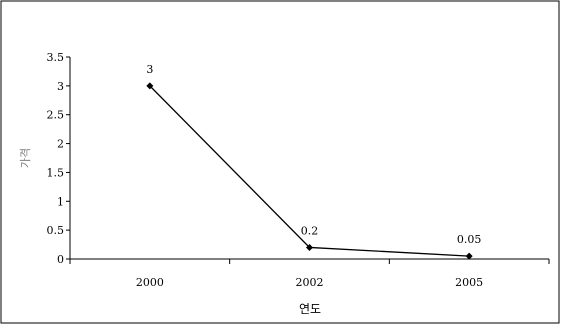 The image size is (561, 329). What do you see at coordinates (60, 144) in the screenshot?
I see `y-tick-label: 2` at bounding box center [60, 144].